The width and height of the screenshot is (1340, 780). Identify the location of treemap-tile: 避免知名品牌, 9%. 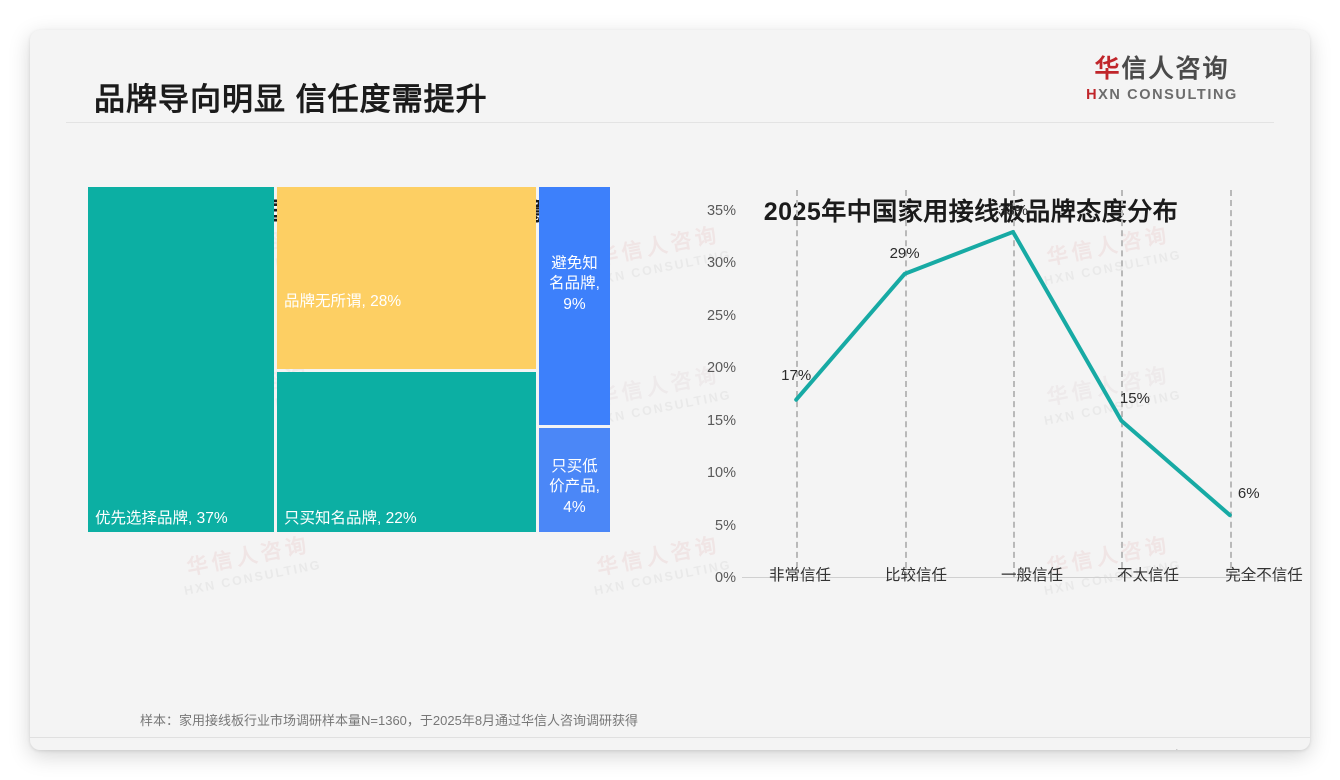
(574, 306).